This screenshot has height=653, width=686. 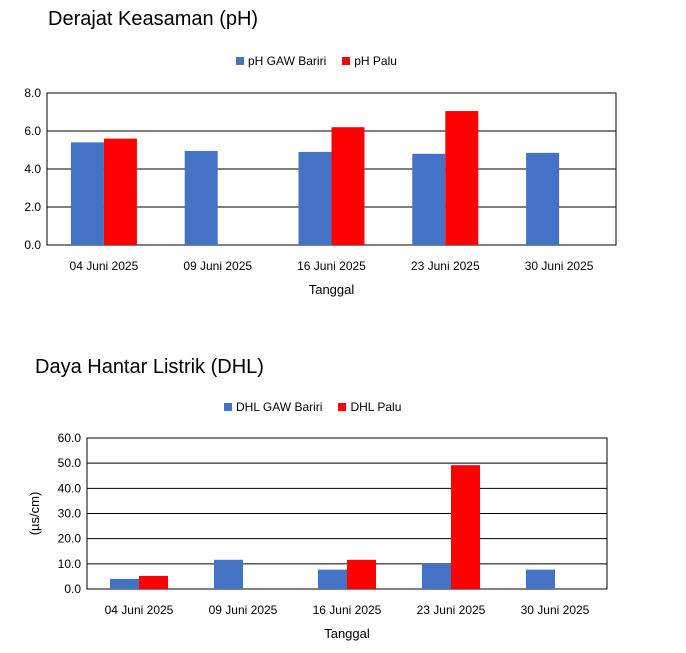 I want to click on ph-ytick-label: 0.0, so click(x=32, y=245).